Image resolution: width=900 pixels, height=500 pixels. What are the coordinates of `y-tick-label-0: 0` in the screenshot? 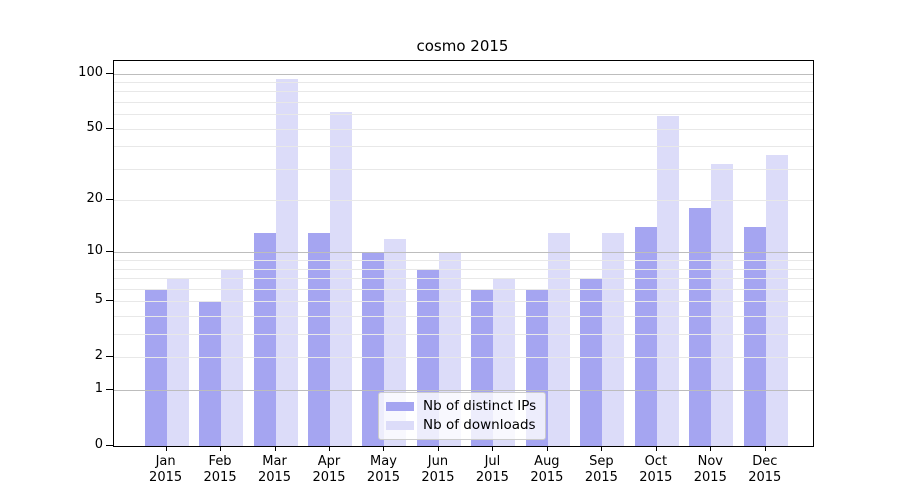 It's located at (98, 444).